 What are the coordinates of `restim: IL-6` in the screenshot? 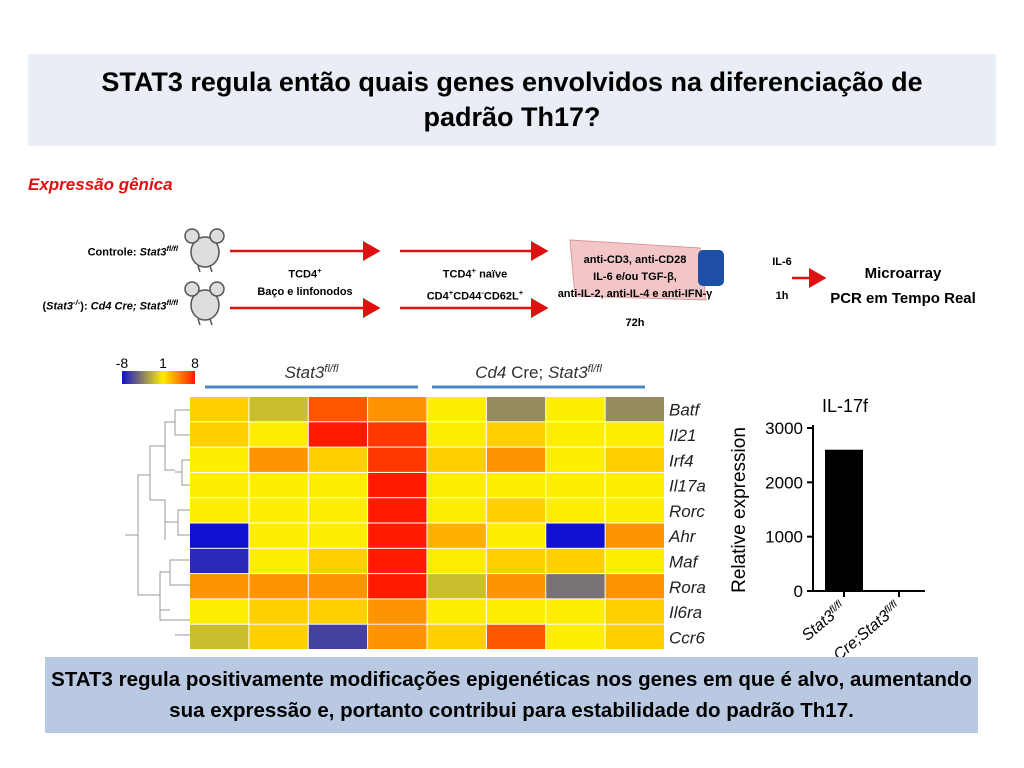 It's located at (782, 262).